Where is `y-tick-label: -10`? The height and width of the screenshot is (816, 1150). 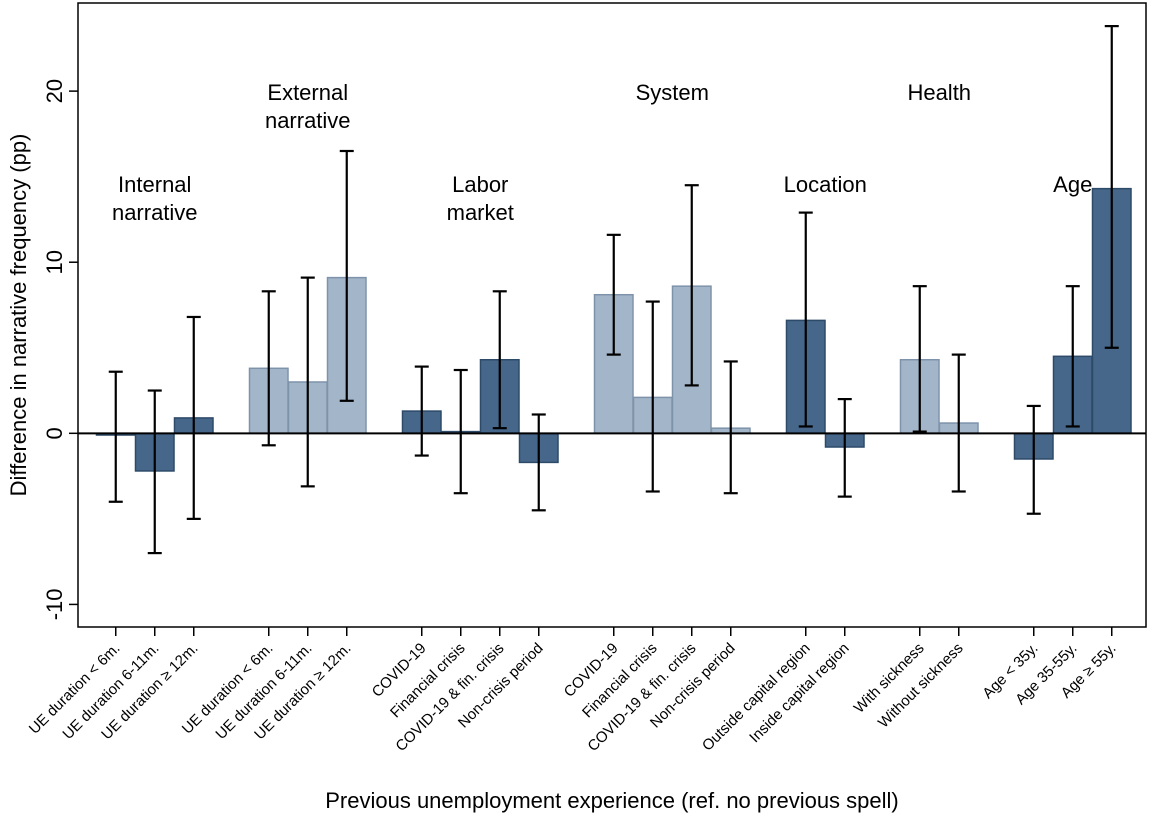
y-tick-label: -10 is located at coordinates (54, 605).